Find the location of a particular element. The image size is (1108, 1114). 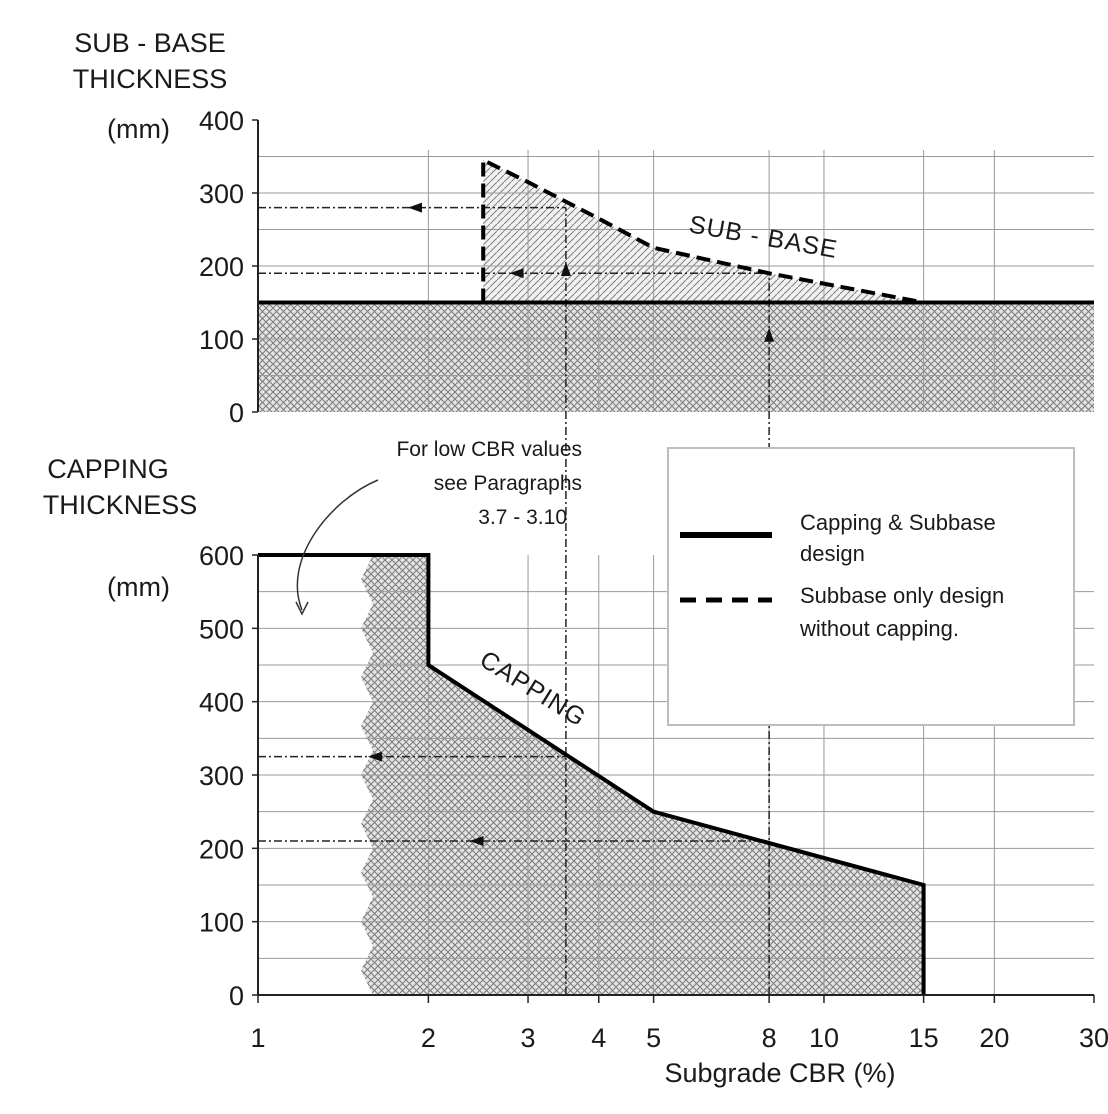

note-arrowhead is located at coordinates (302, 608).